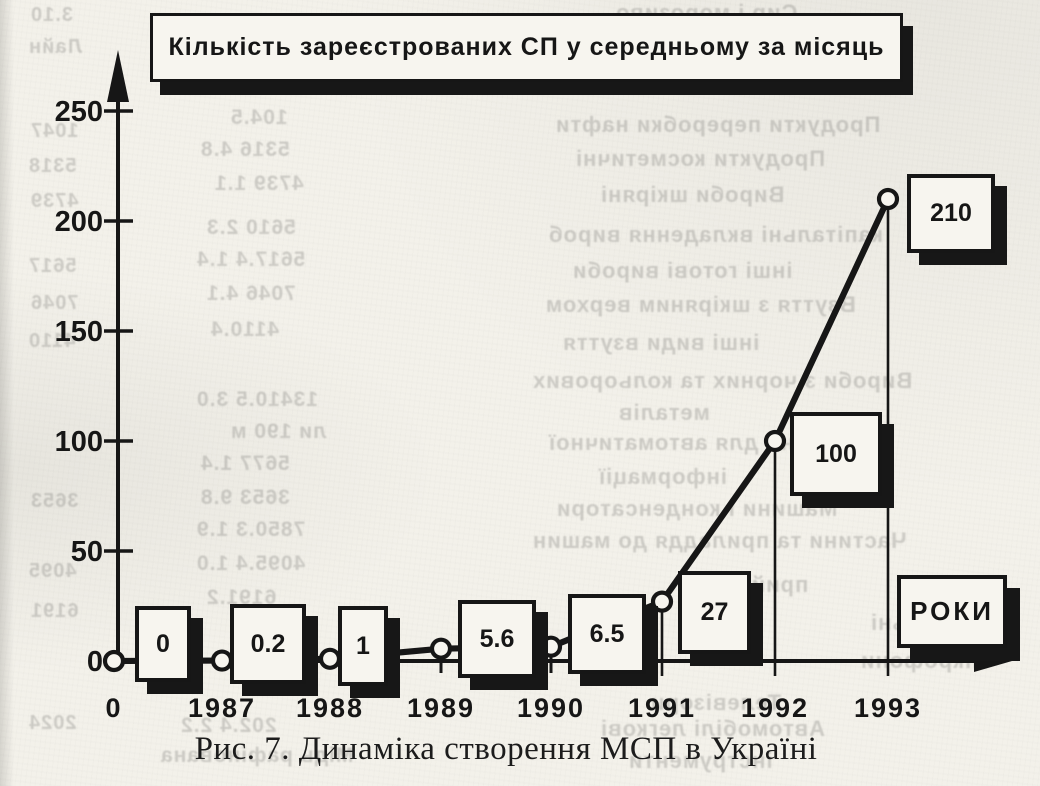  I want to click on y-tick-label: 50, so click(87, 552).